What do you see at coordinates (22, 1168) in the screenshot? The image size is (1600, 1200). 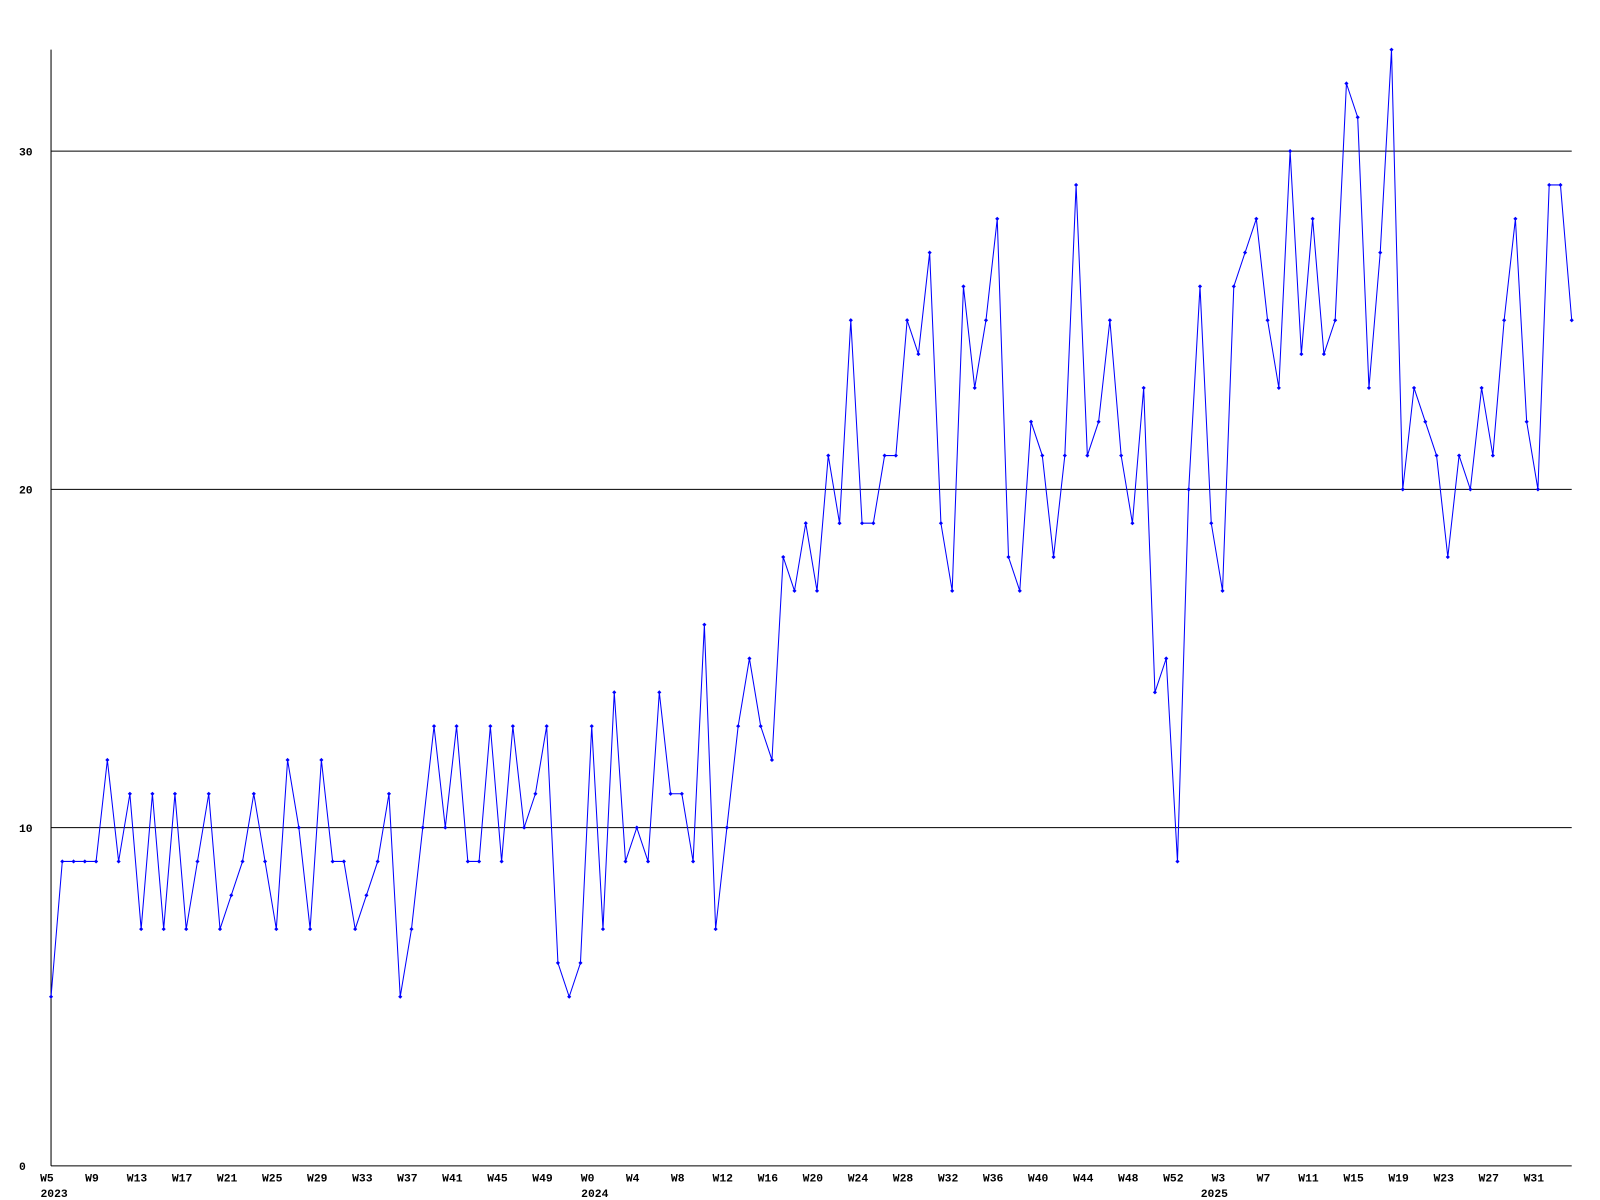 I see `y-tick-label: 0` at bounding box center [22, 1168].